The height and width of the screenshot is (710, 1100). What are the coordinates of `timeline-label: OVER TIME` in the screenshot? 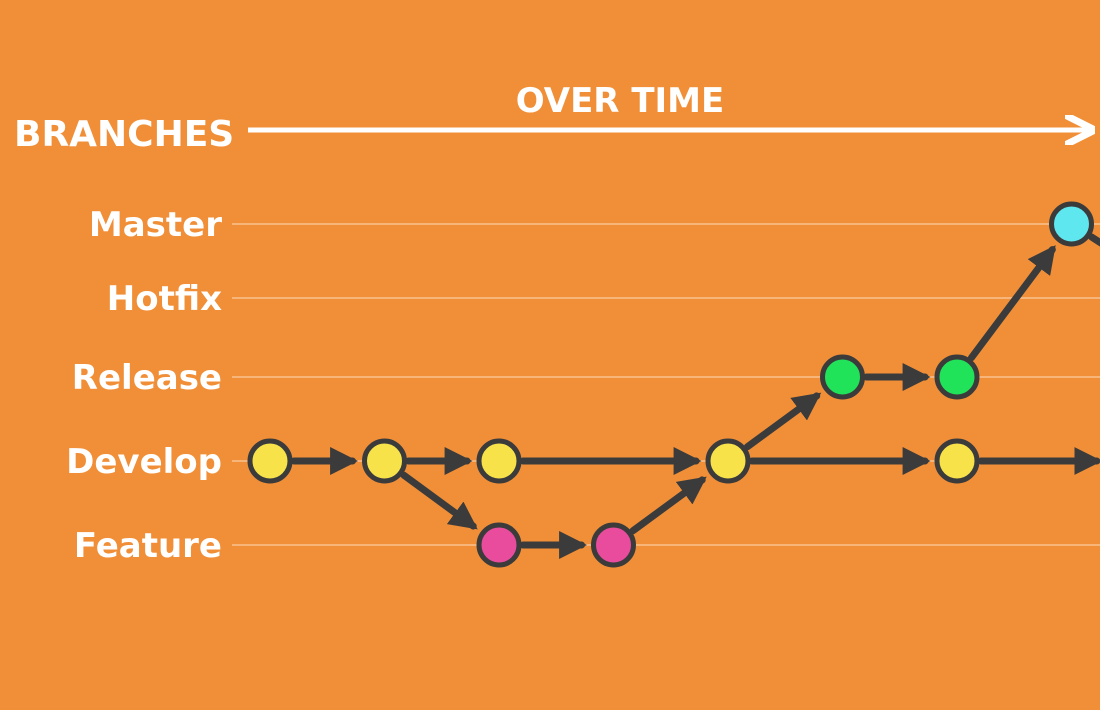 It's located at (620, 101).